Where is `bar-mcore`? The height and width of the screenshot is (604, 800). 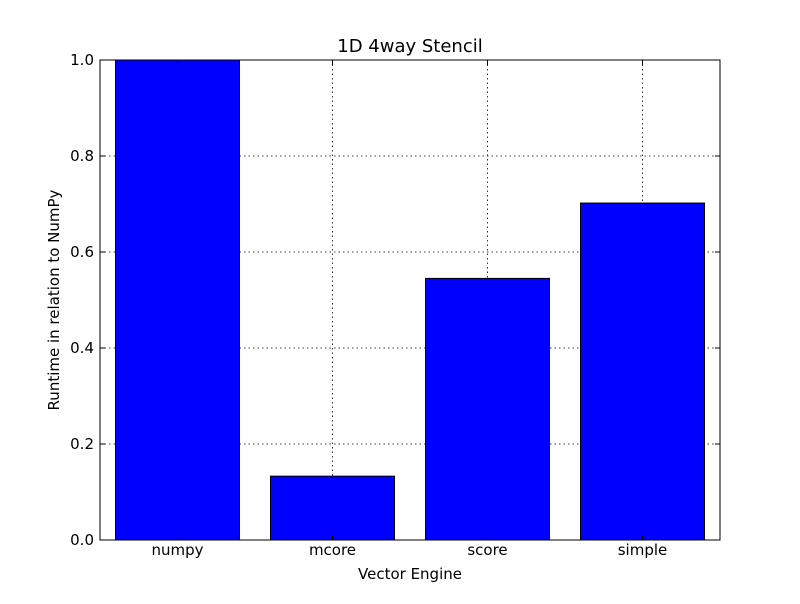
bar-mcore is located at coordinates (332, 508).